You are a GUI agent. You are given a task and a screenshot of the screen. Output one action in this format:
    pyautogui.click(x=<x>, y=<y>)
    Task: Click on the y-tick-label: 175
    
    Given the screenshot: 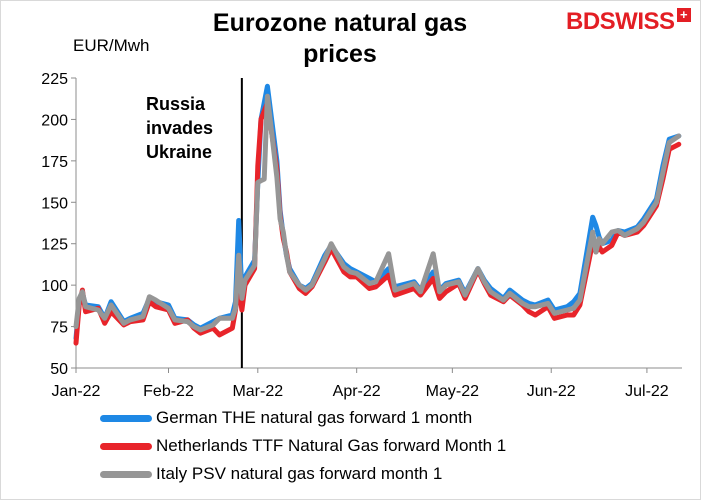 What is the action you would take?
    pyautogui.click(x=54, y=162)
    